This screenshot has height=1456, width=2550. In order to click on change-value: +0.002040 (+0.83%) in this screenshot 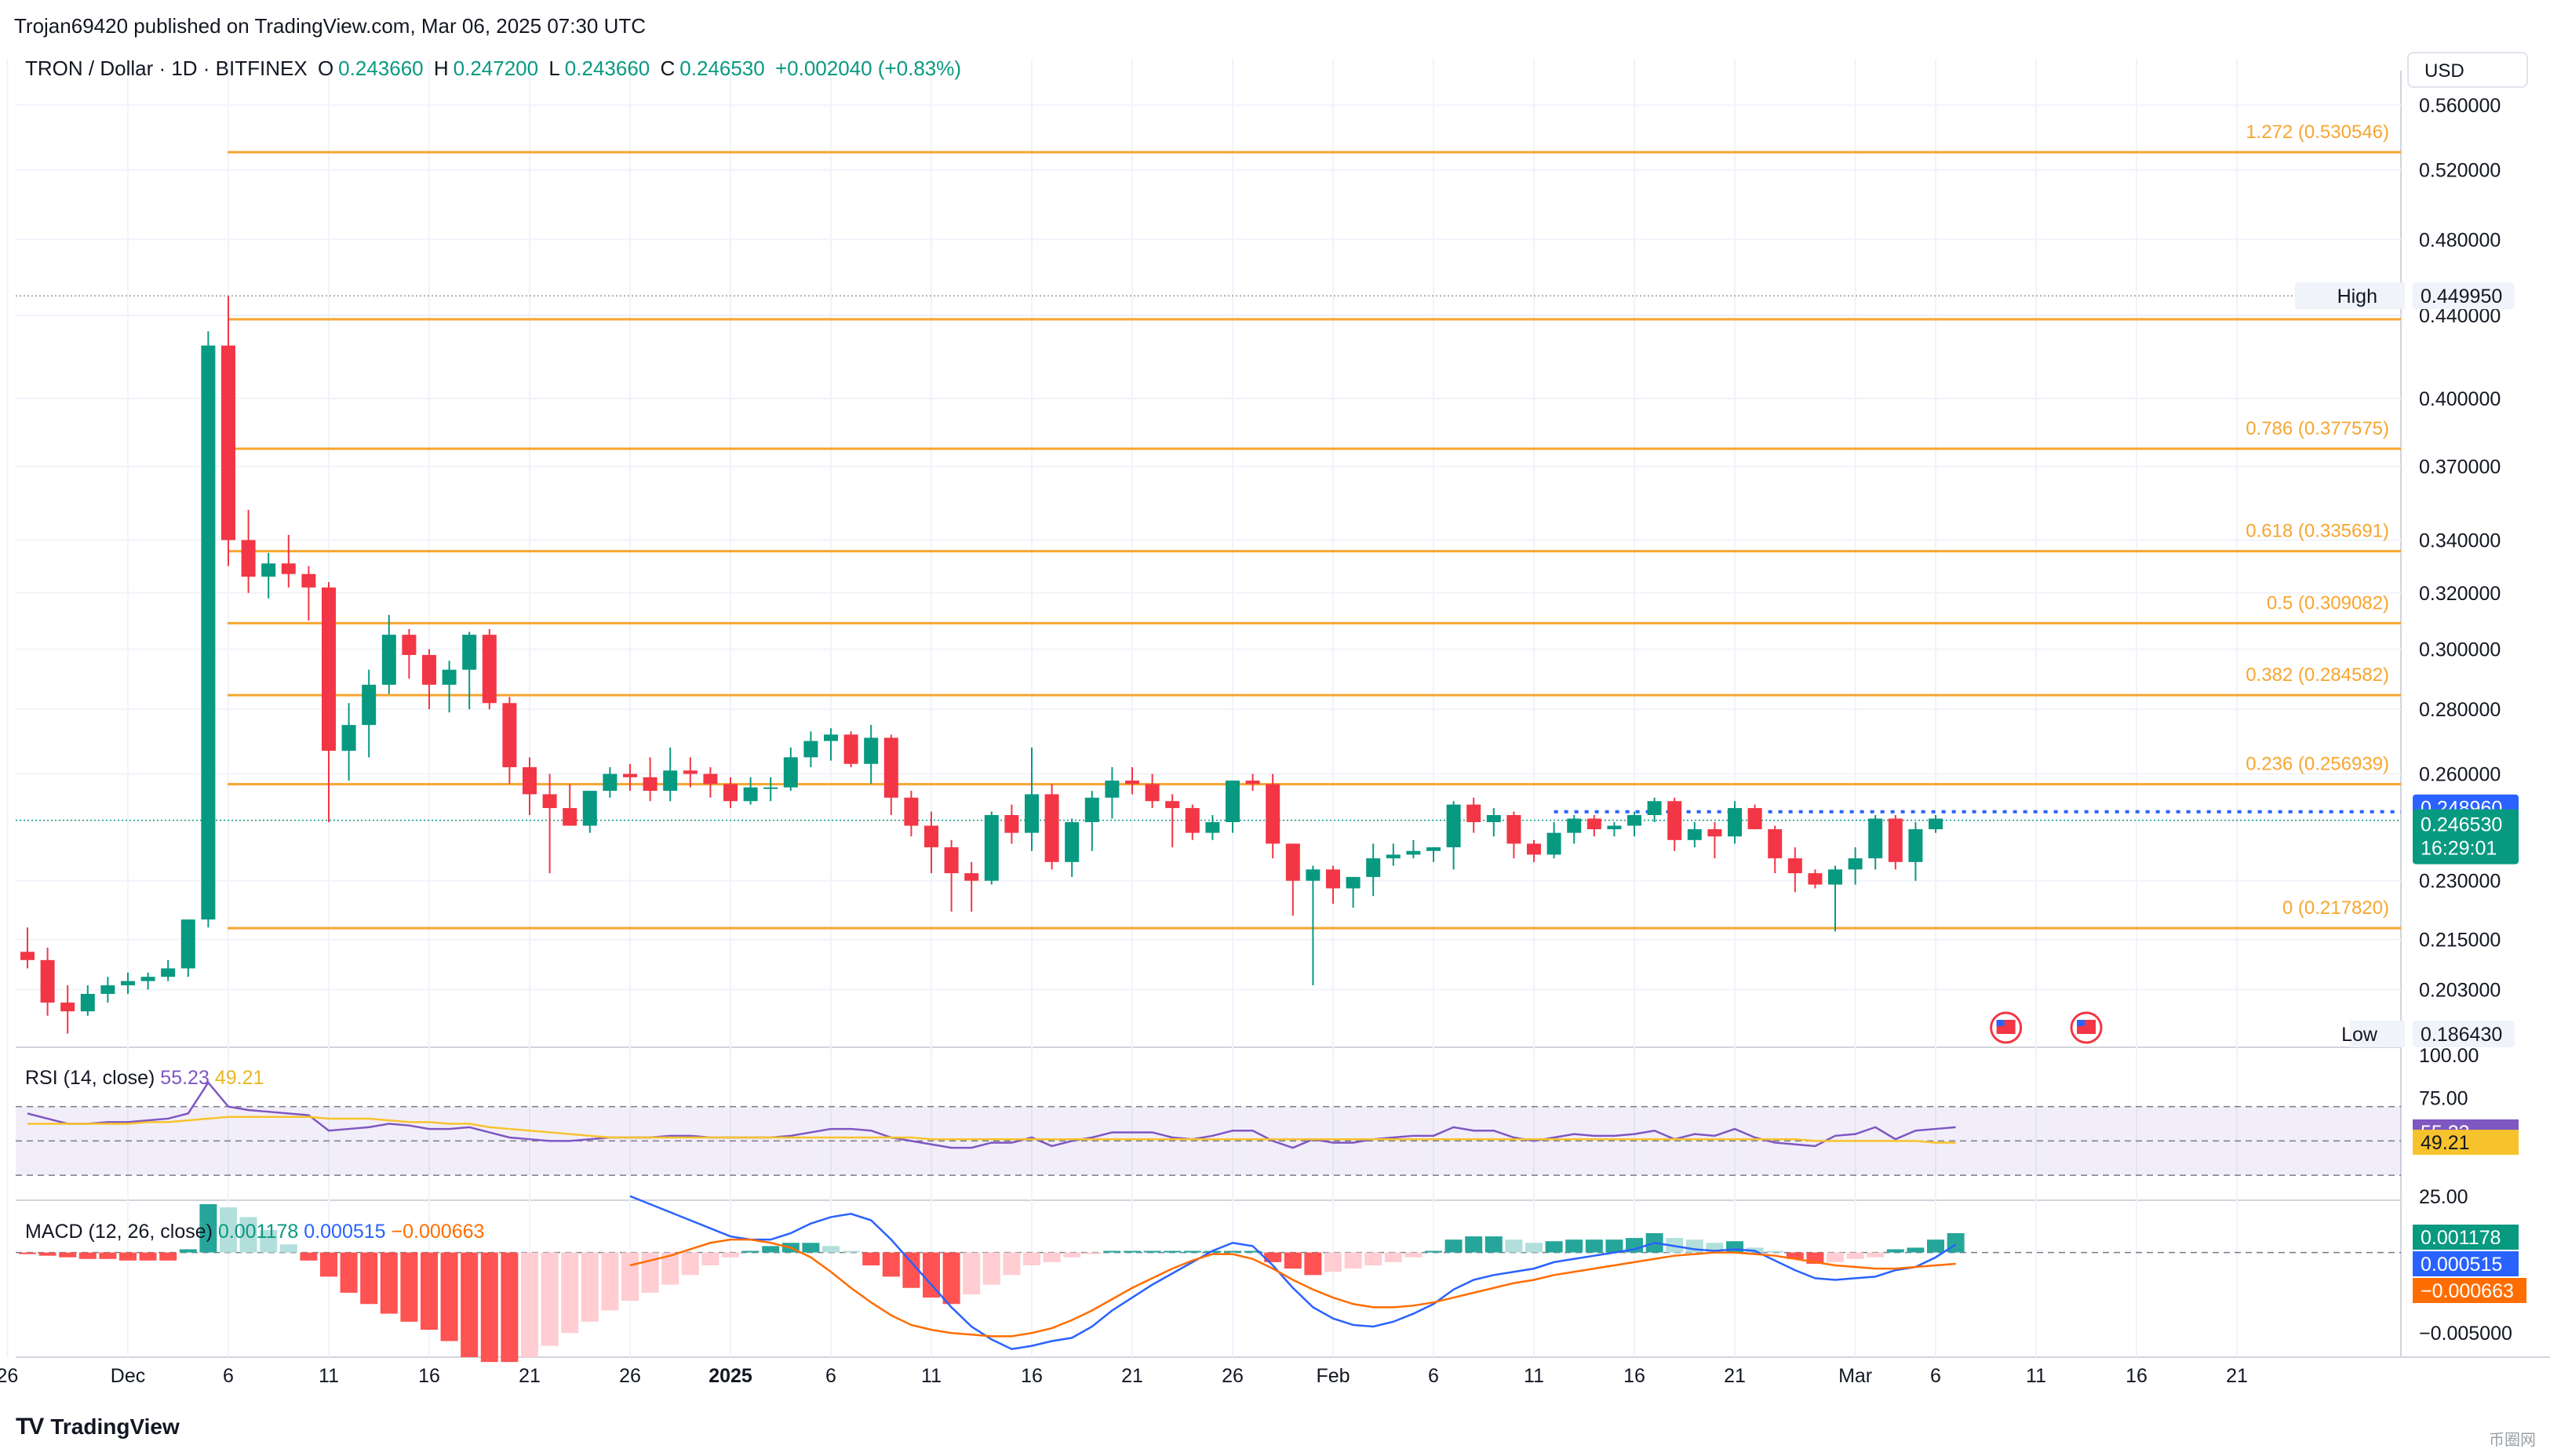, I will do `click(868, 68)`.